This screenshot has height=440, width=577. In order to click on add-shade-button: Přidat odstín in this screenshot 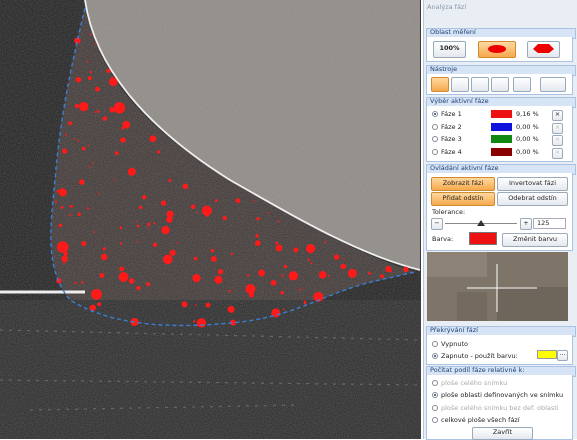, I will do `click(463, 199)`.